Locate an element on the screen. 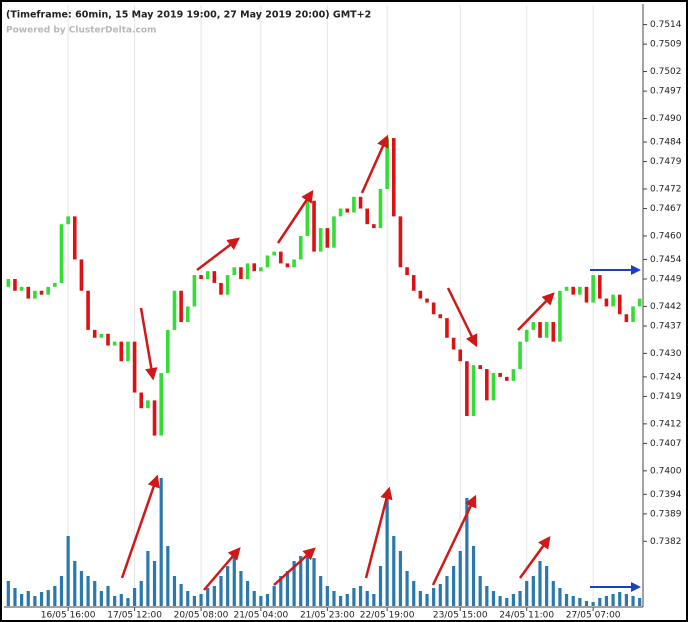 This screenshot has height=622, width=688. y-tick-label: 0.7437 is located at coordinates (666, 326).